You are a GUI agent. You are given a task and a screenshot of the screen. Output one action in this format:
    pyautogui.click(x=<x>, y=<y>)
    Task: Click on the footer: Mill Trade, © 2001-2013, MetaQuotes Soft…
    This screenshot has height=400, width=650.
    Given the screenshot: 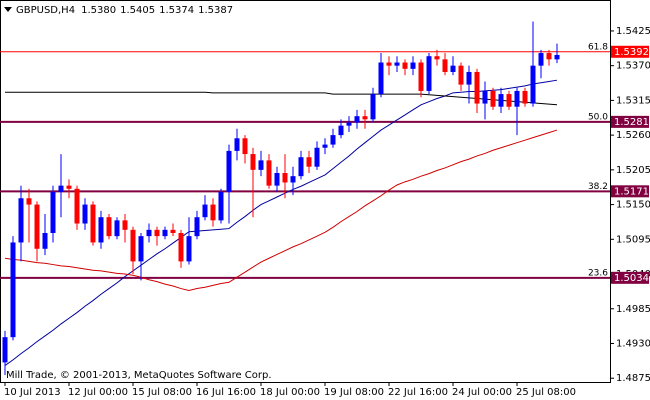 What is the action you would take?
    pyautogui.click(x=139, y=375)
    